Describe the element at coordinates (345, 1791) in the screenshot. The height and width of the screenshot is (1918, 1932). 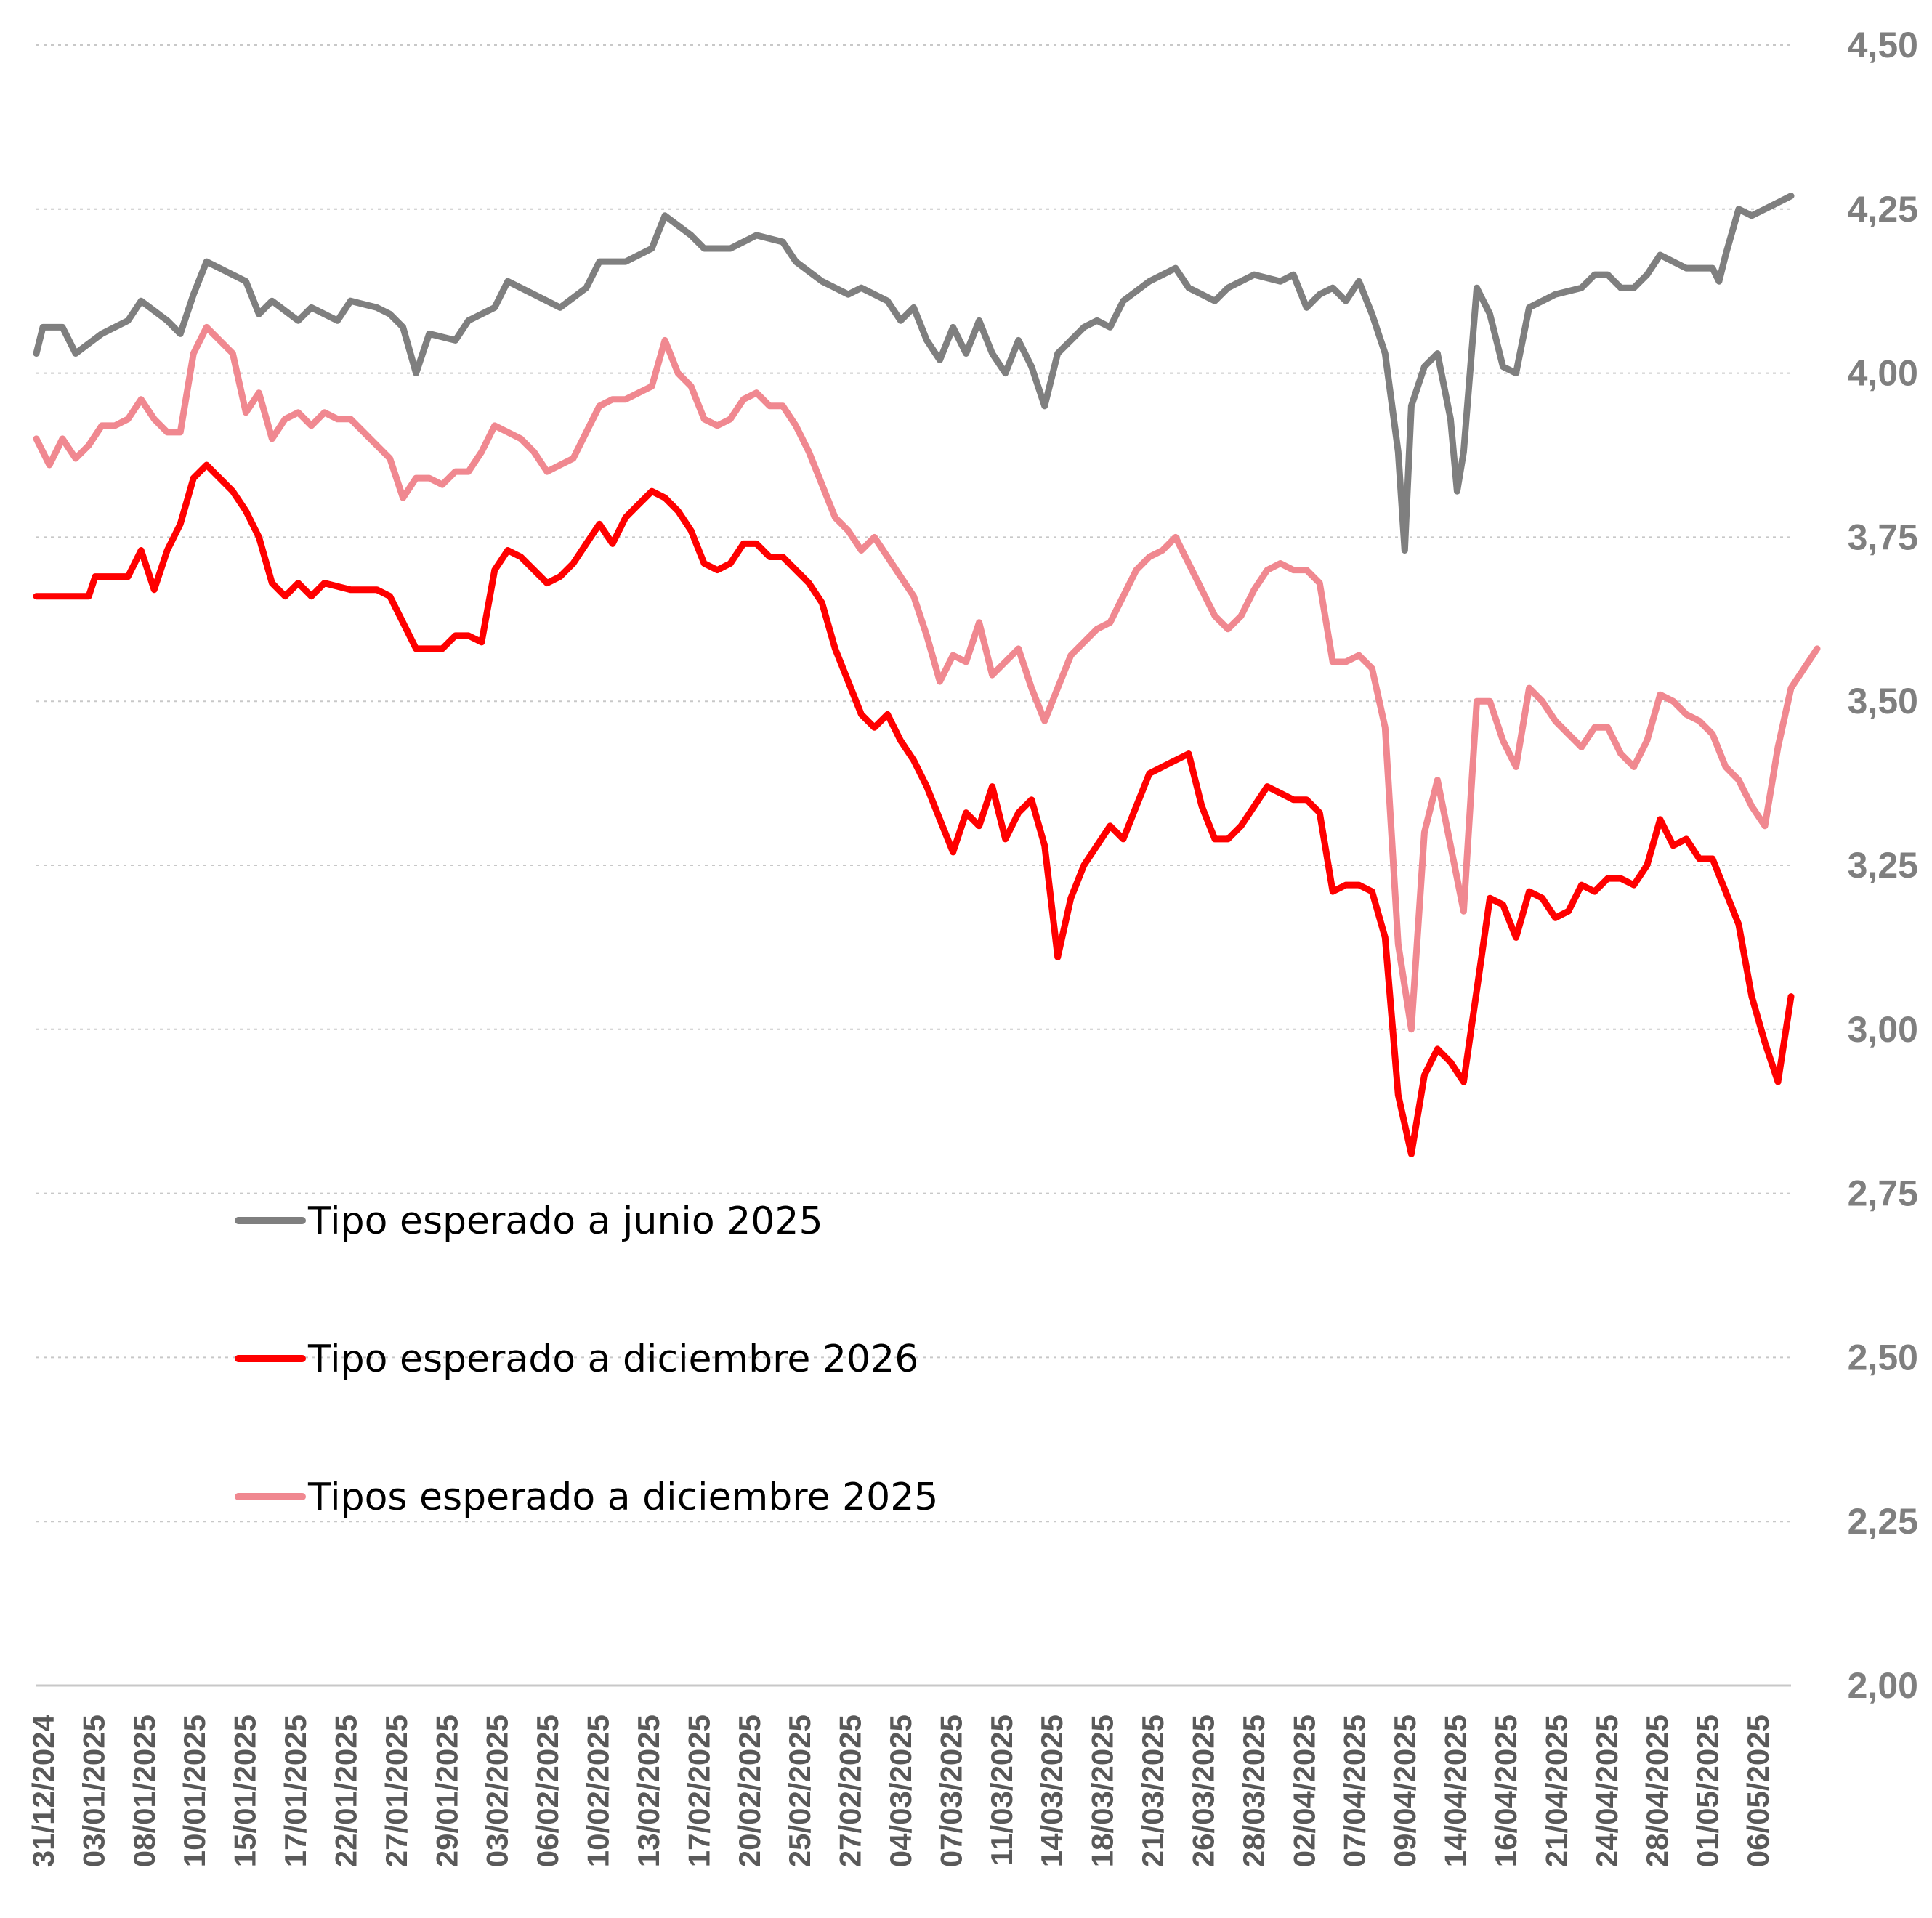
I see `x-tick-label: 22/01/2025` at that location.